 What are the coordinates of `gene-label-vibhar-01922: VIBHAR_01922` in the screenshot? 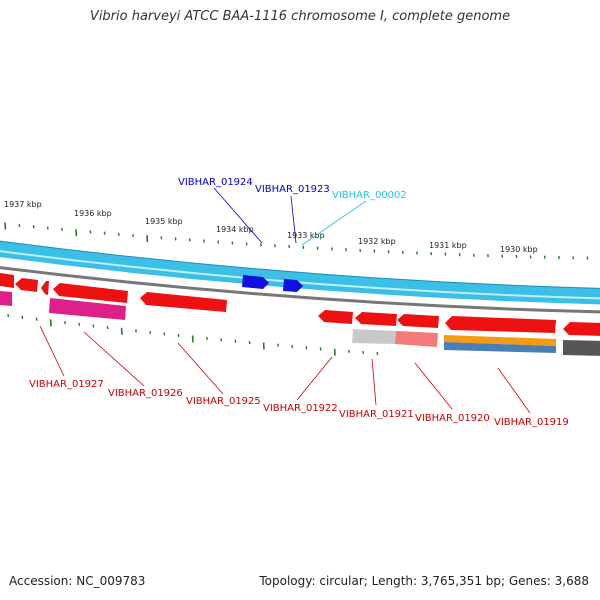 It's located at (300, 408).